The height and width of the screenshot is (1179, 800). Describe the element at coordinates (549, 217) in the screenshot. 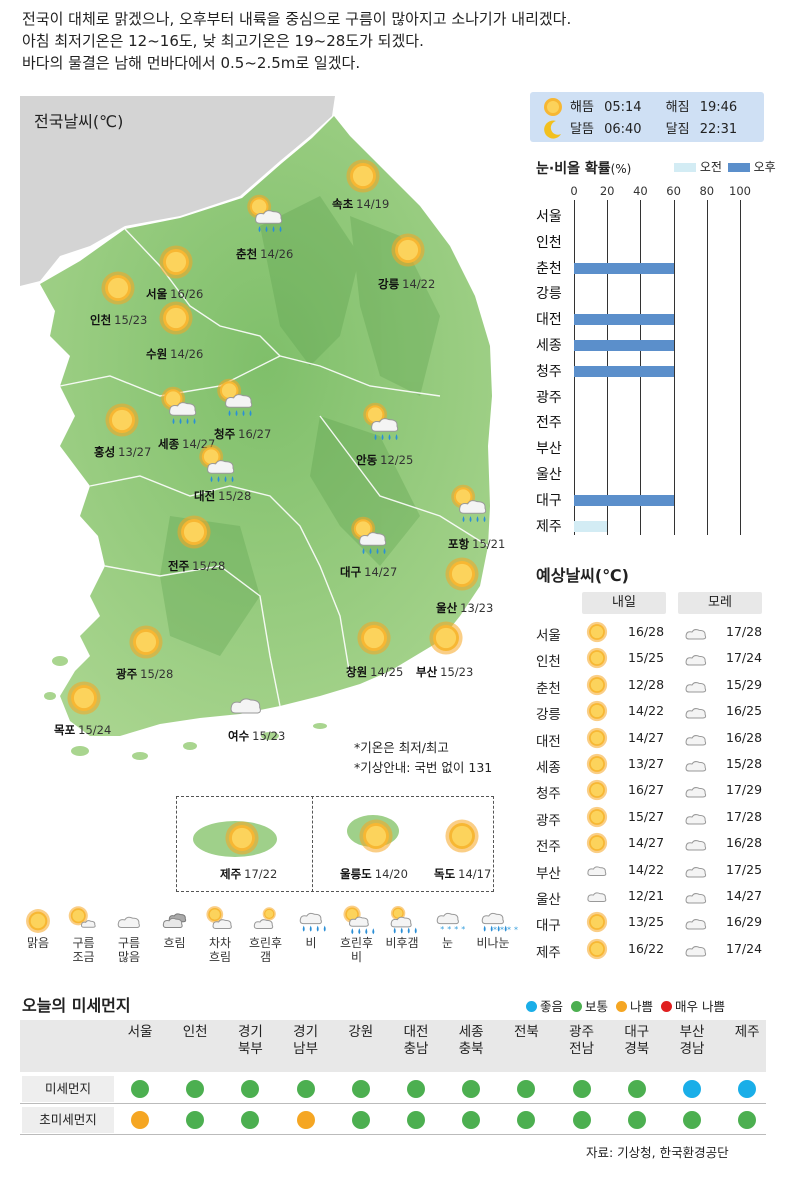

I see `category-label: 서울` at that location.